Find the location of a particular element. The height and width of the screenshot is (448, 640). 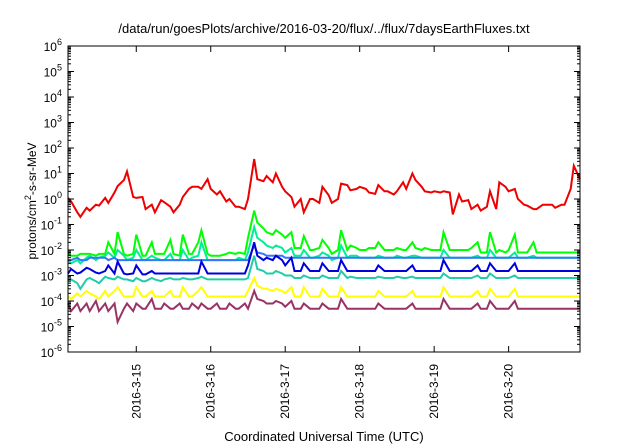

y-tick-label: 10⁻³ is located at coordinates (51, 275).